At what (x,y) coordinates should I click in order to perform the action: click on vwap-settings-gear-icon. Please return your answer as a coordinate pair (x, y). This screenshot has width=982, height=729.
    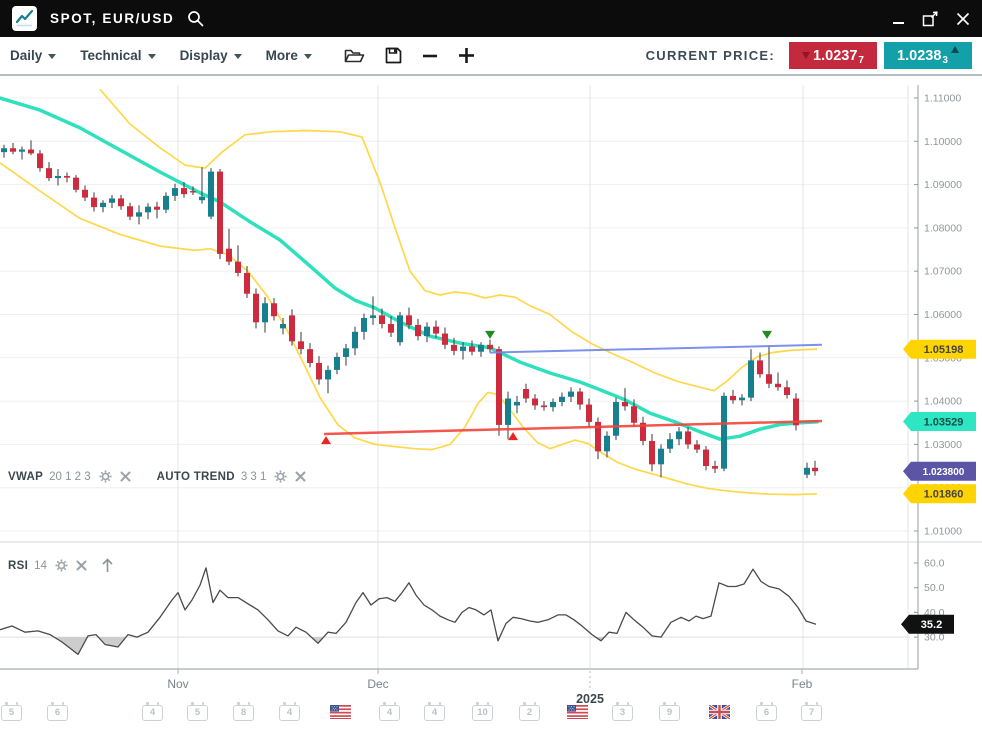
    Looking at the image, I should click on (105, 476).